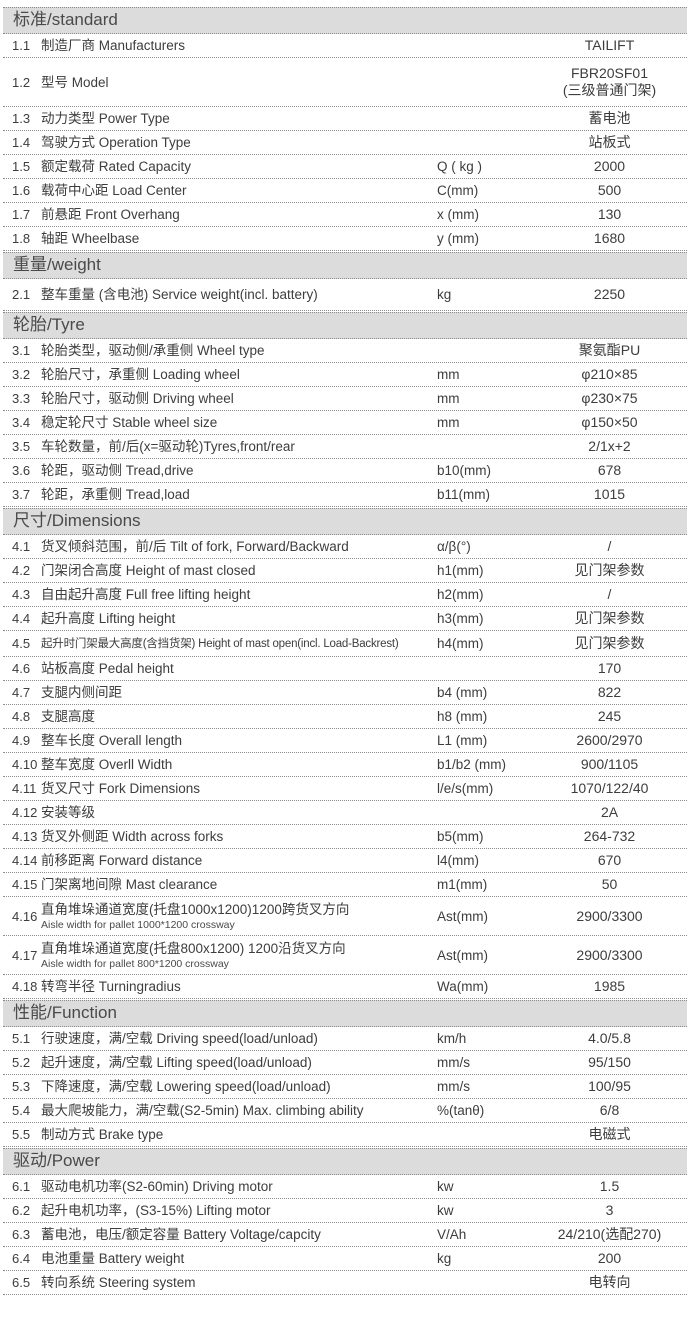 This screenshot has height=1317, width=700. What do you see at coordinates (21, 716) in the screenshot?
I see `row-number: 4.8` at bounding box center [21, 716].